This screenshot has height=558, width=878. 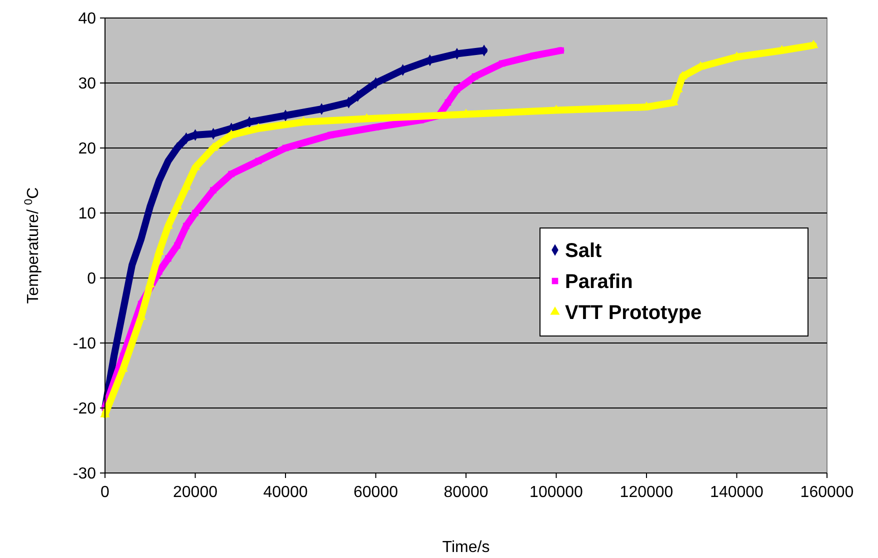 I want to click on y-tick-label: 20, so click(x=87, y=149).